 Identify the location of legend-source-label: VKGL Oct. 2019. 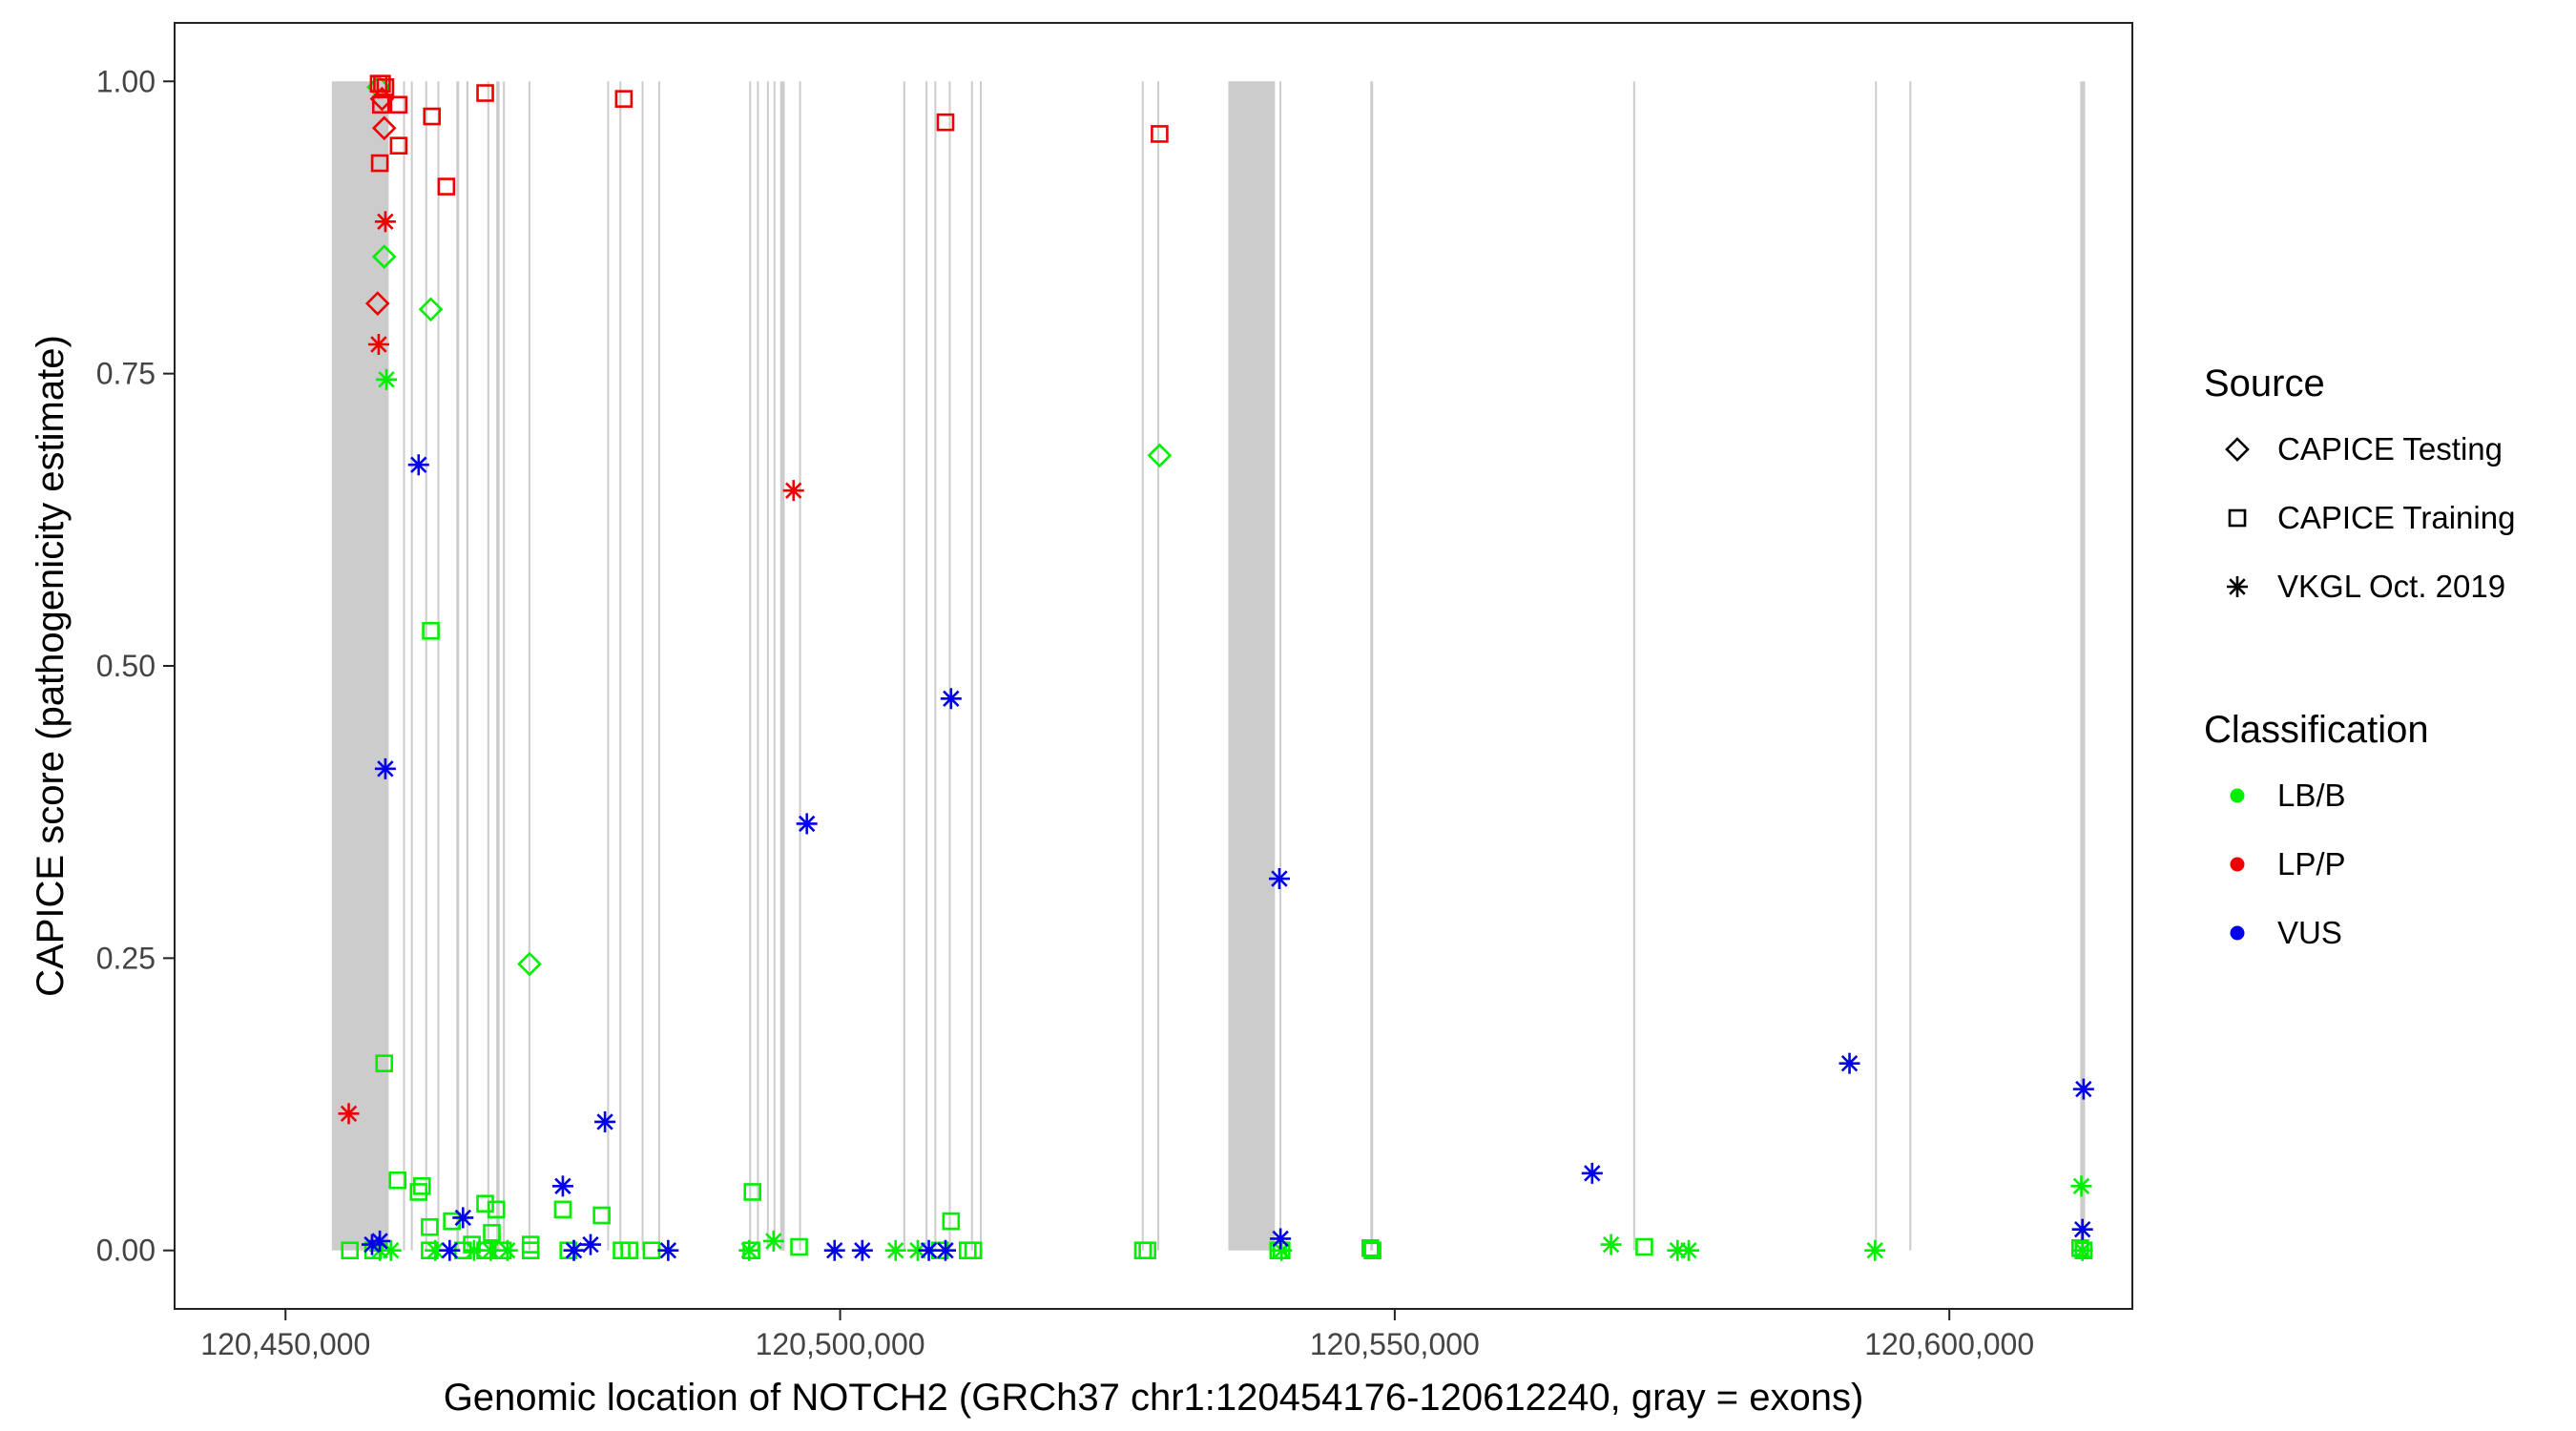
(2391, 586).